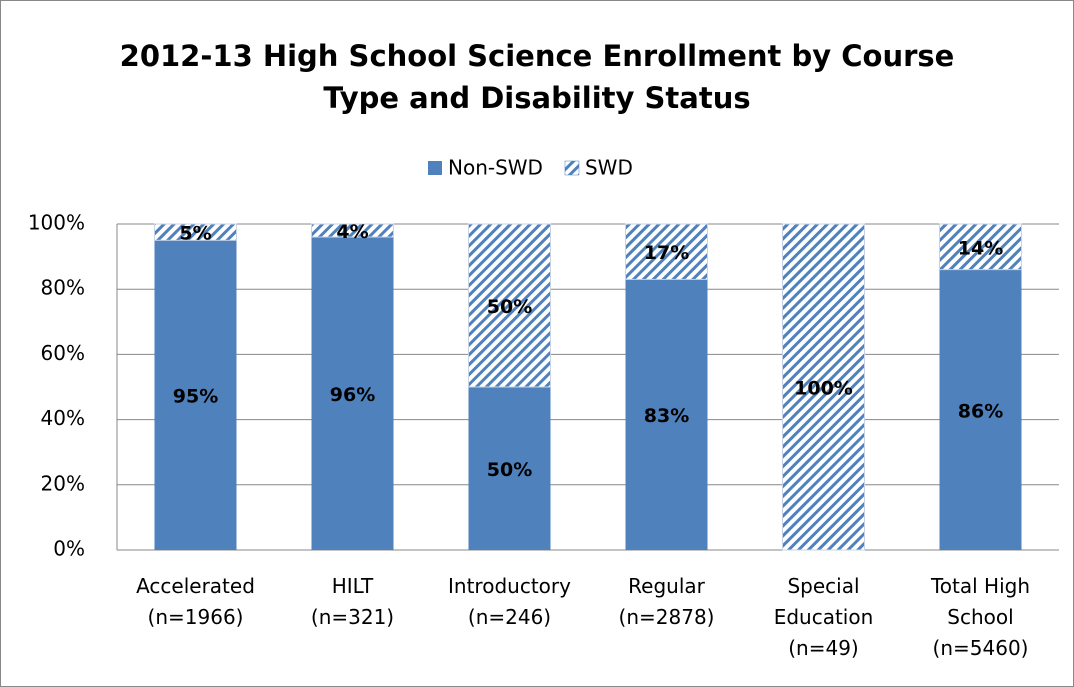 The image size is (1074, 687). I want to click on x-tick-label: Special Education (n=49), so click(824, 617).